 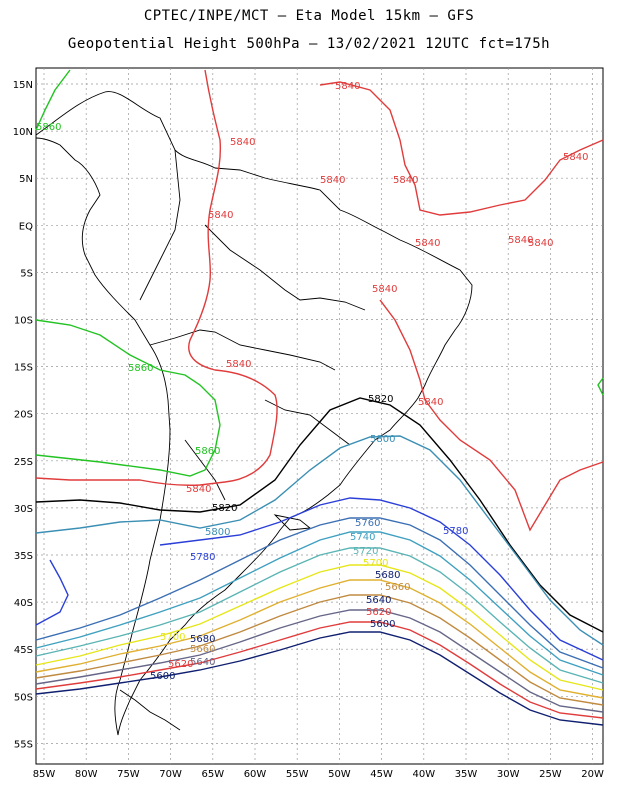 What do you see at coordinates (150, 710) in the screenshot?
I see `tierra-del-fuego` at bounding box center [150, 710].